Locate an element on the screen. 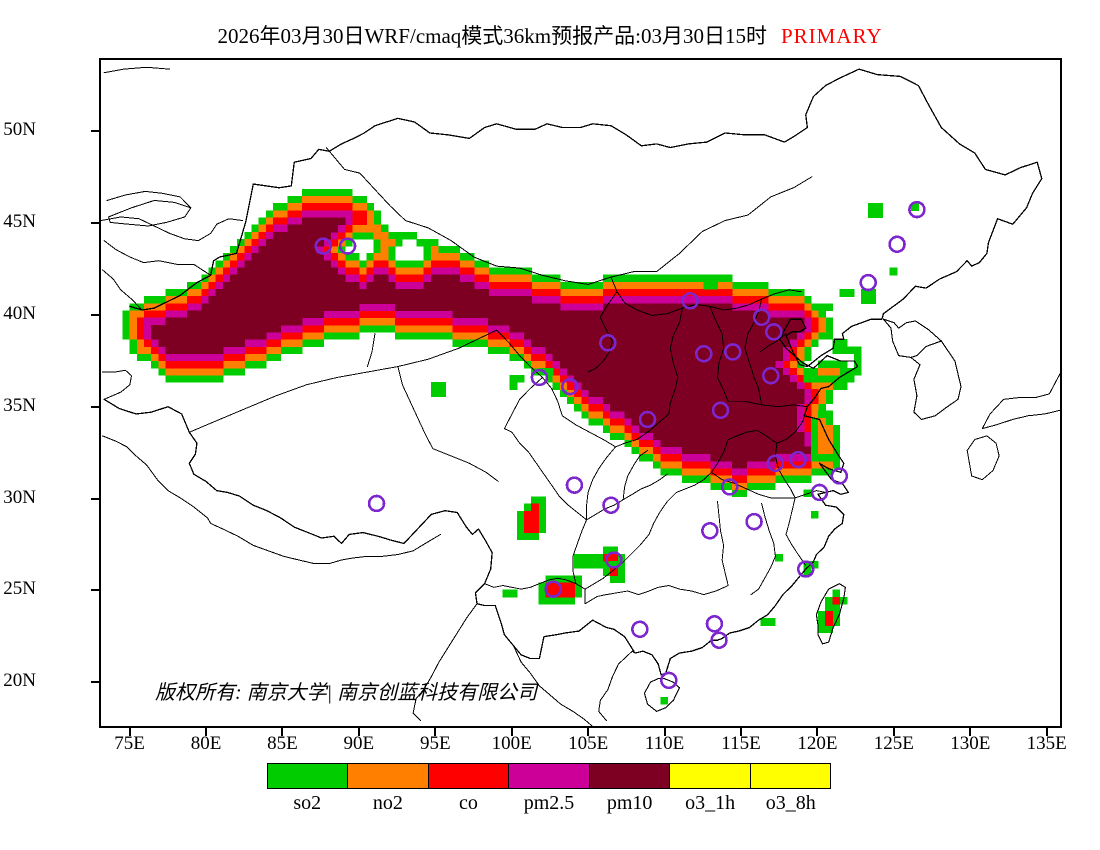 Image resolution: width=1100 pixels, height=850 pixels. legend-label-no2: no2 is located at coordinates (387, 803).